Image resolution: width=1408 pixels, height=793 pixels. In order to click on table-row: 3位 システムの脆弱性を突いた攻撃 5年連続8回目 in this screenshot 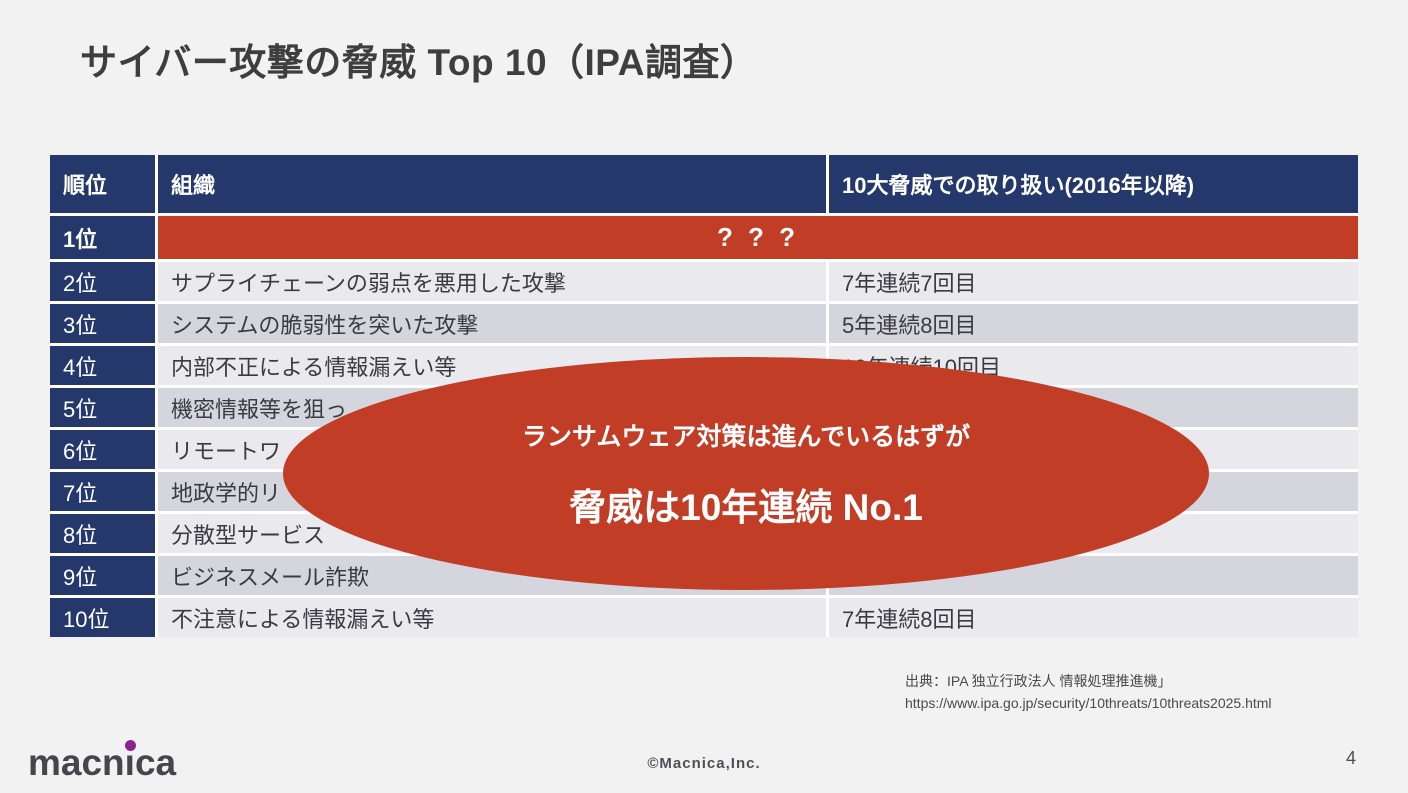, I will do `click(704, 323)`.